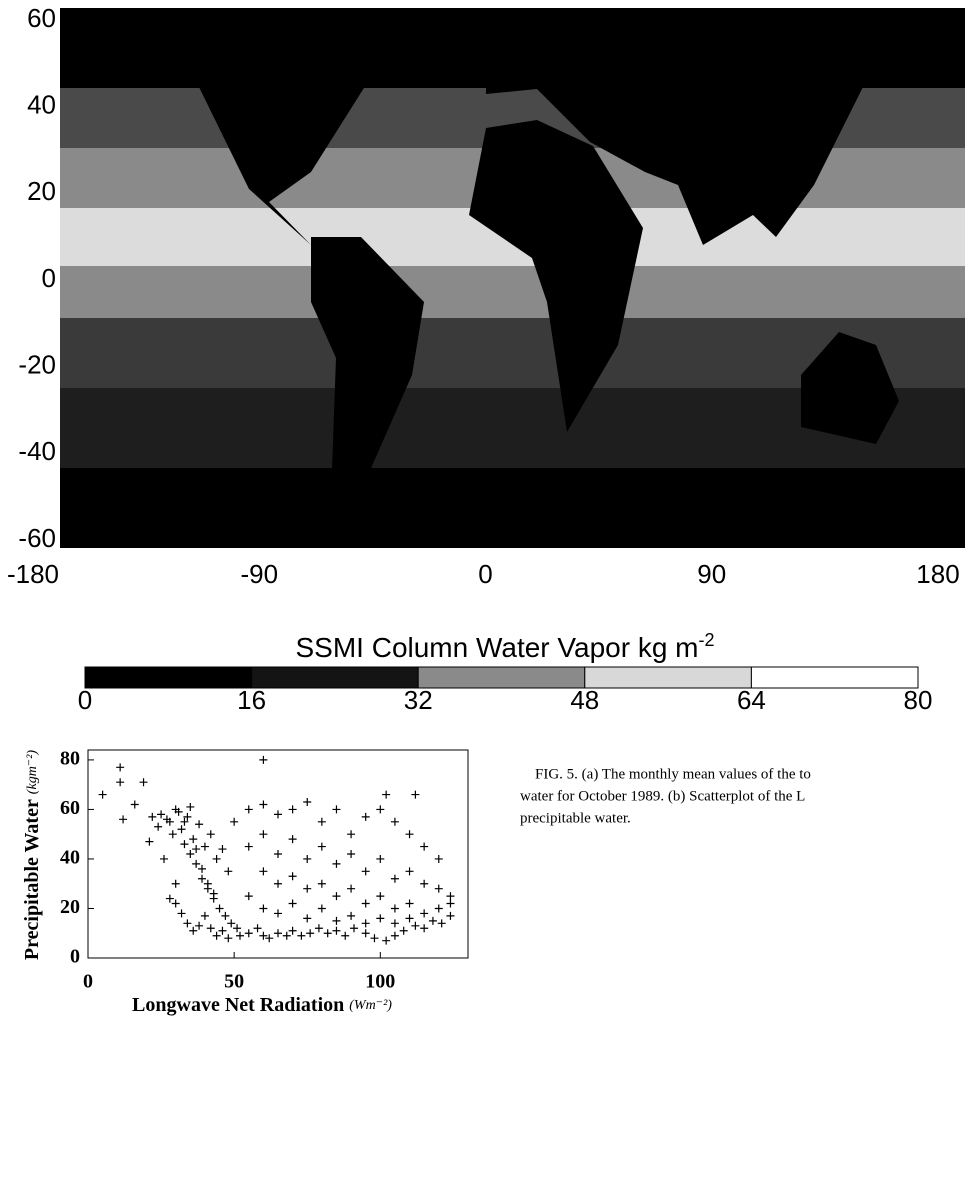 Image resolution: width=969 pixels, height=1197 pixels. Describe the element at coordinates (504, 647) in the screenshot. I see `colorbar-title: SSMI Column Water Vapor kg m-2` at that location.